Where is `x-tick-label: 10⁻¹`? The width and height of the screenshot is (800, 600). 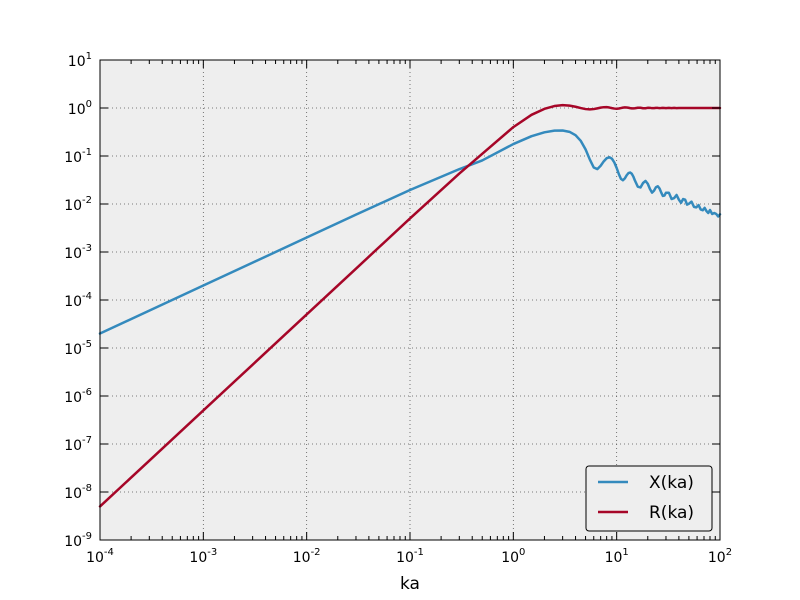
x-tick-label: 10⁻¹ is located at coordinates (410, 556).